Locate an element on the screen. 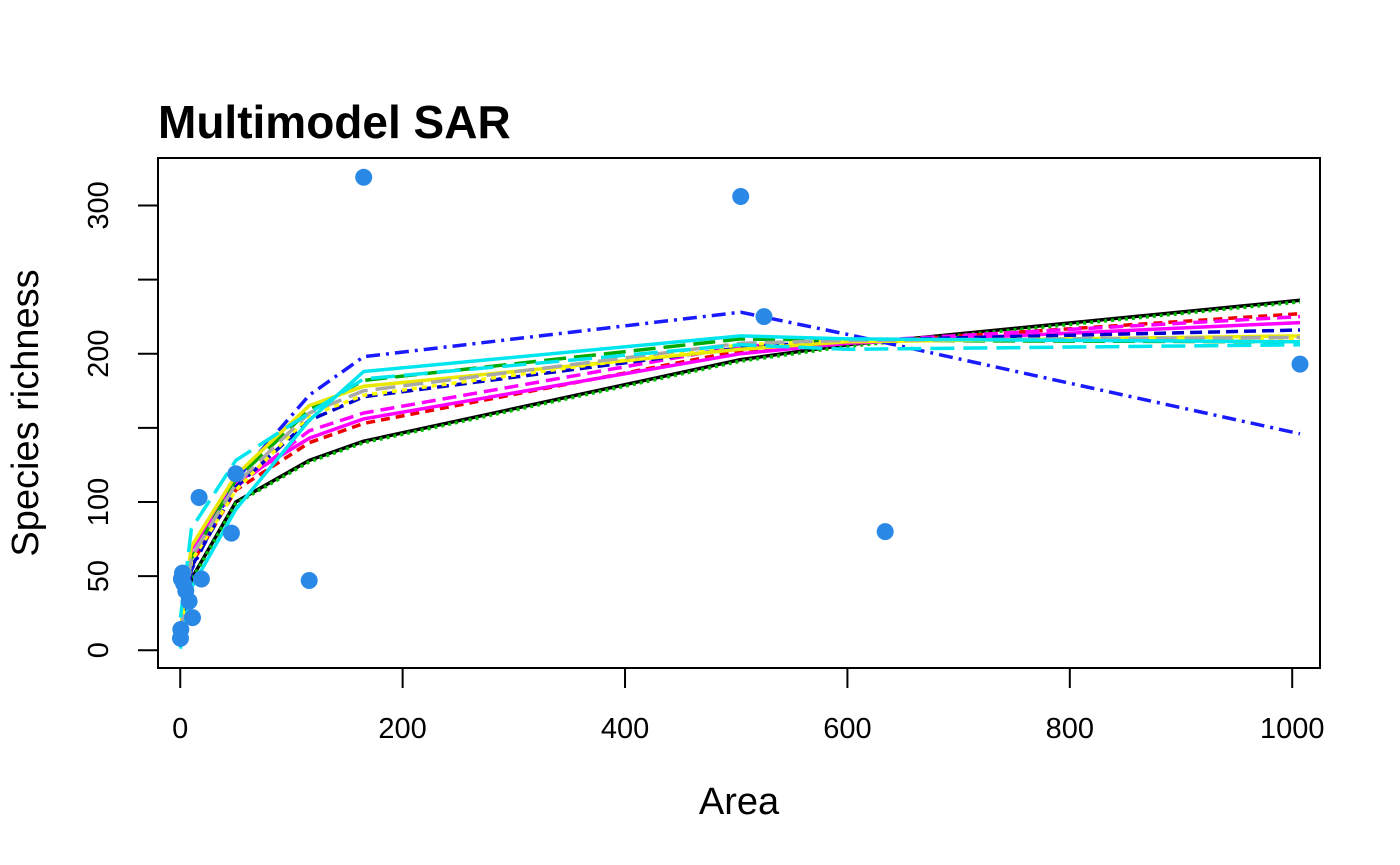 Image resolution: width=1400 pixels, height=865 pixels. y-tick-label-7: 300 is located at coordinates (99, 205).